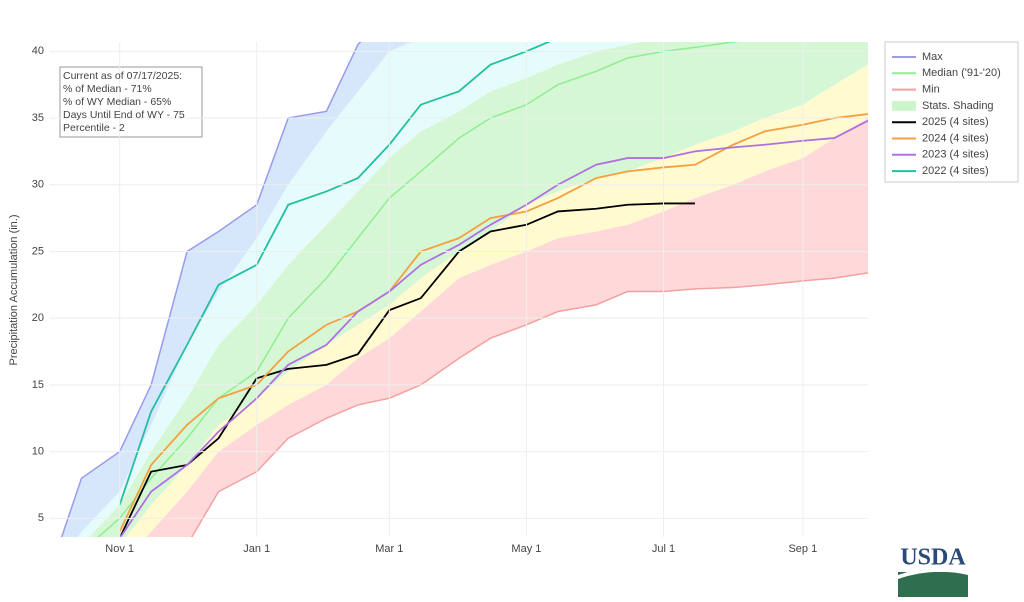 This screenshot has width=1024, height=602. What do you see at coordinates (41, 518) in the screenshot?
I see `y-tick-label: 5` at bounding box center [41, 518].